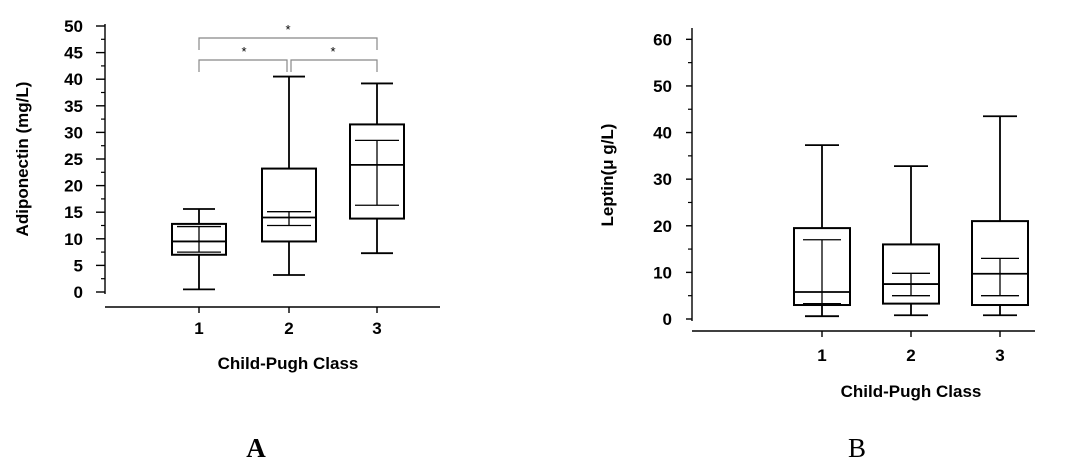 This screenshot has height=466, width=1087. I want to click on y-tick-label: 25, so click(73, 159).